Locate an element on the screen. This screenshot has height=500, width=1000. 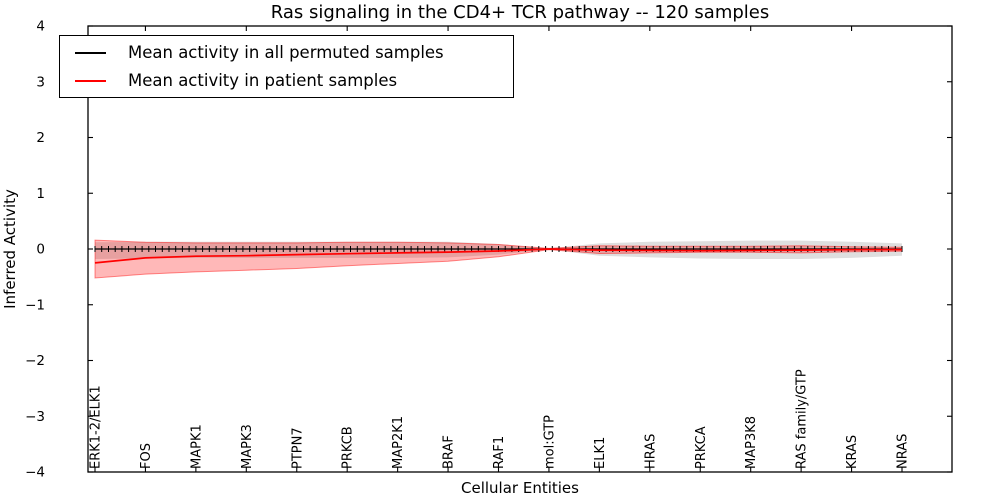
y-tick-label: 2 is located at coordinates (40, 138).